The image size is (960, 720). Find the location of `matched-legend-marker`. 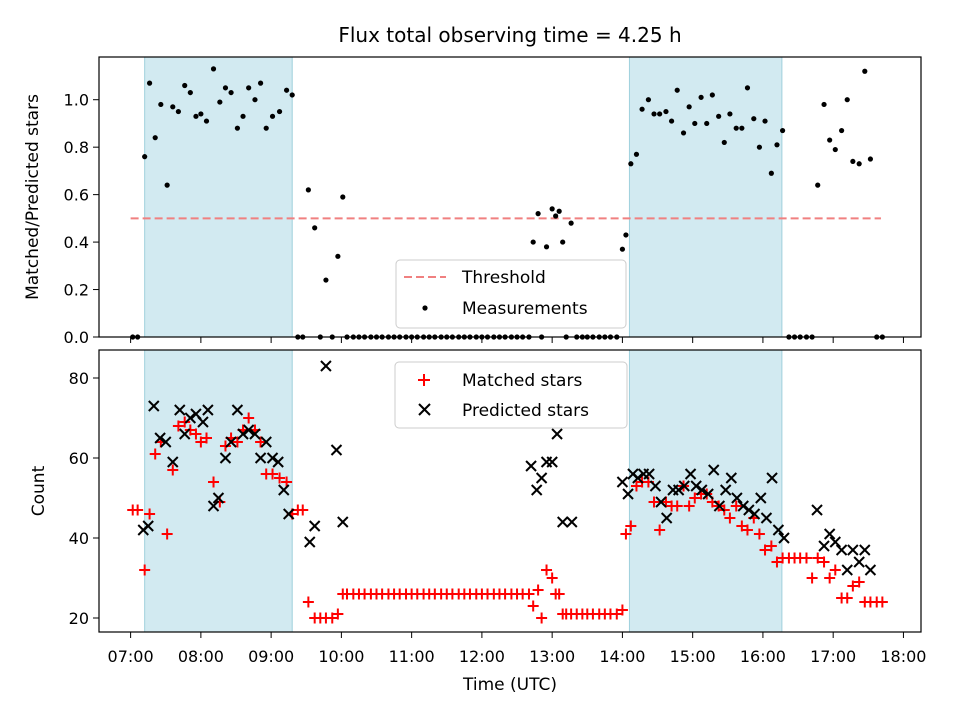

matched-legend-marker is located at coordinates (424, 380).